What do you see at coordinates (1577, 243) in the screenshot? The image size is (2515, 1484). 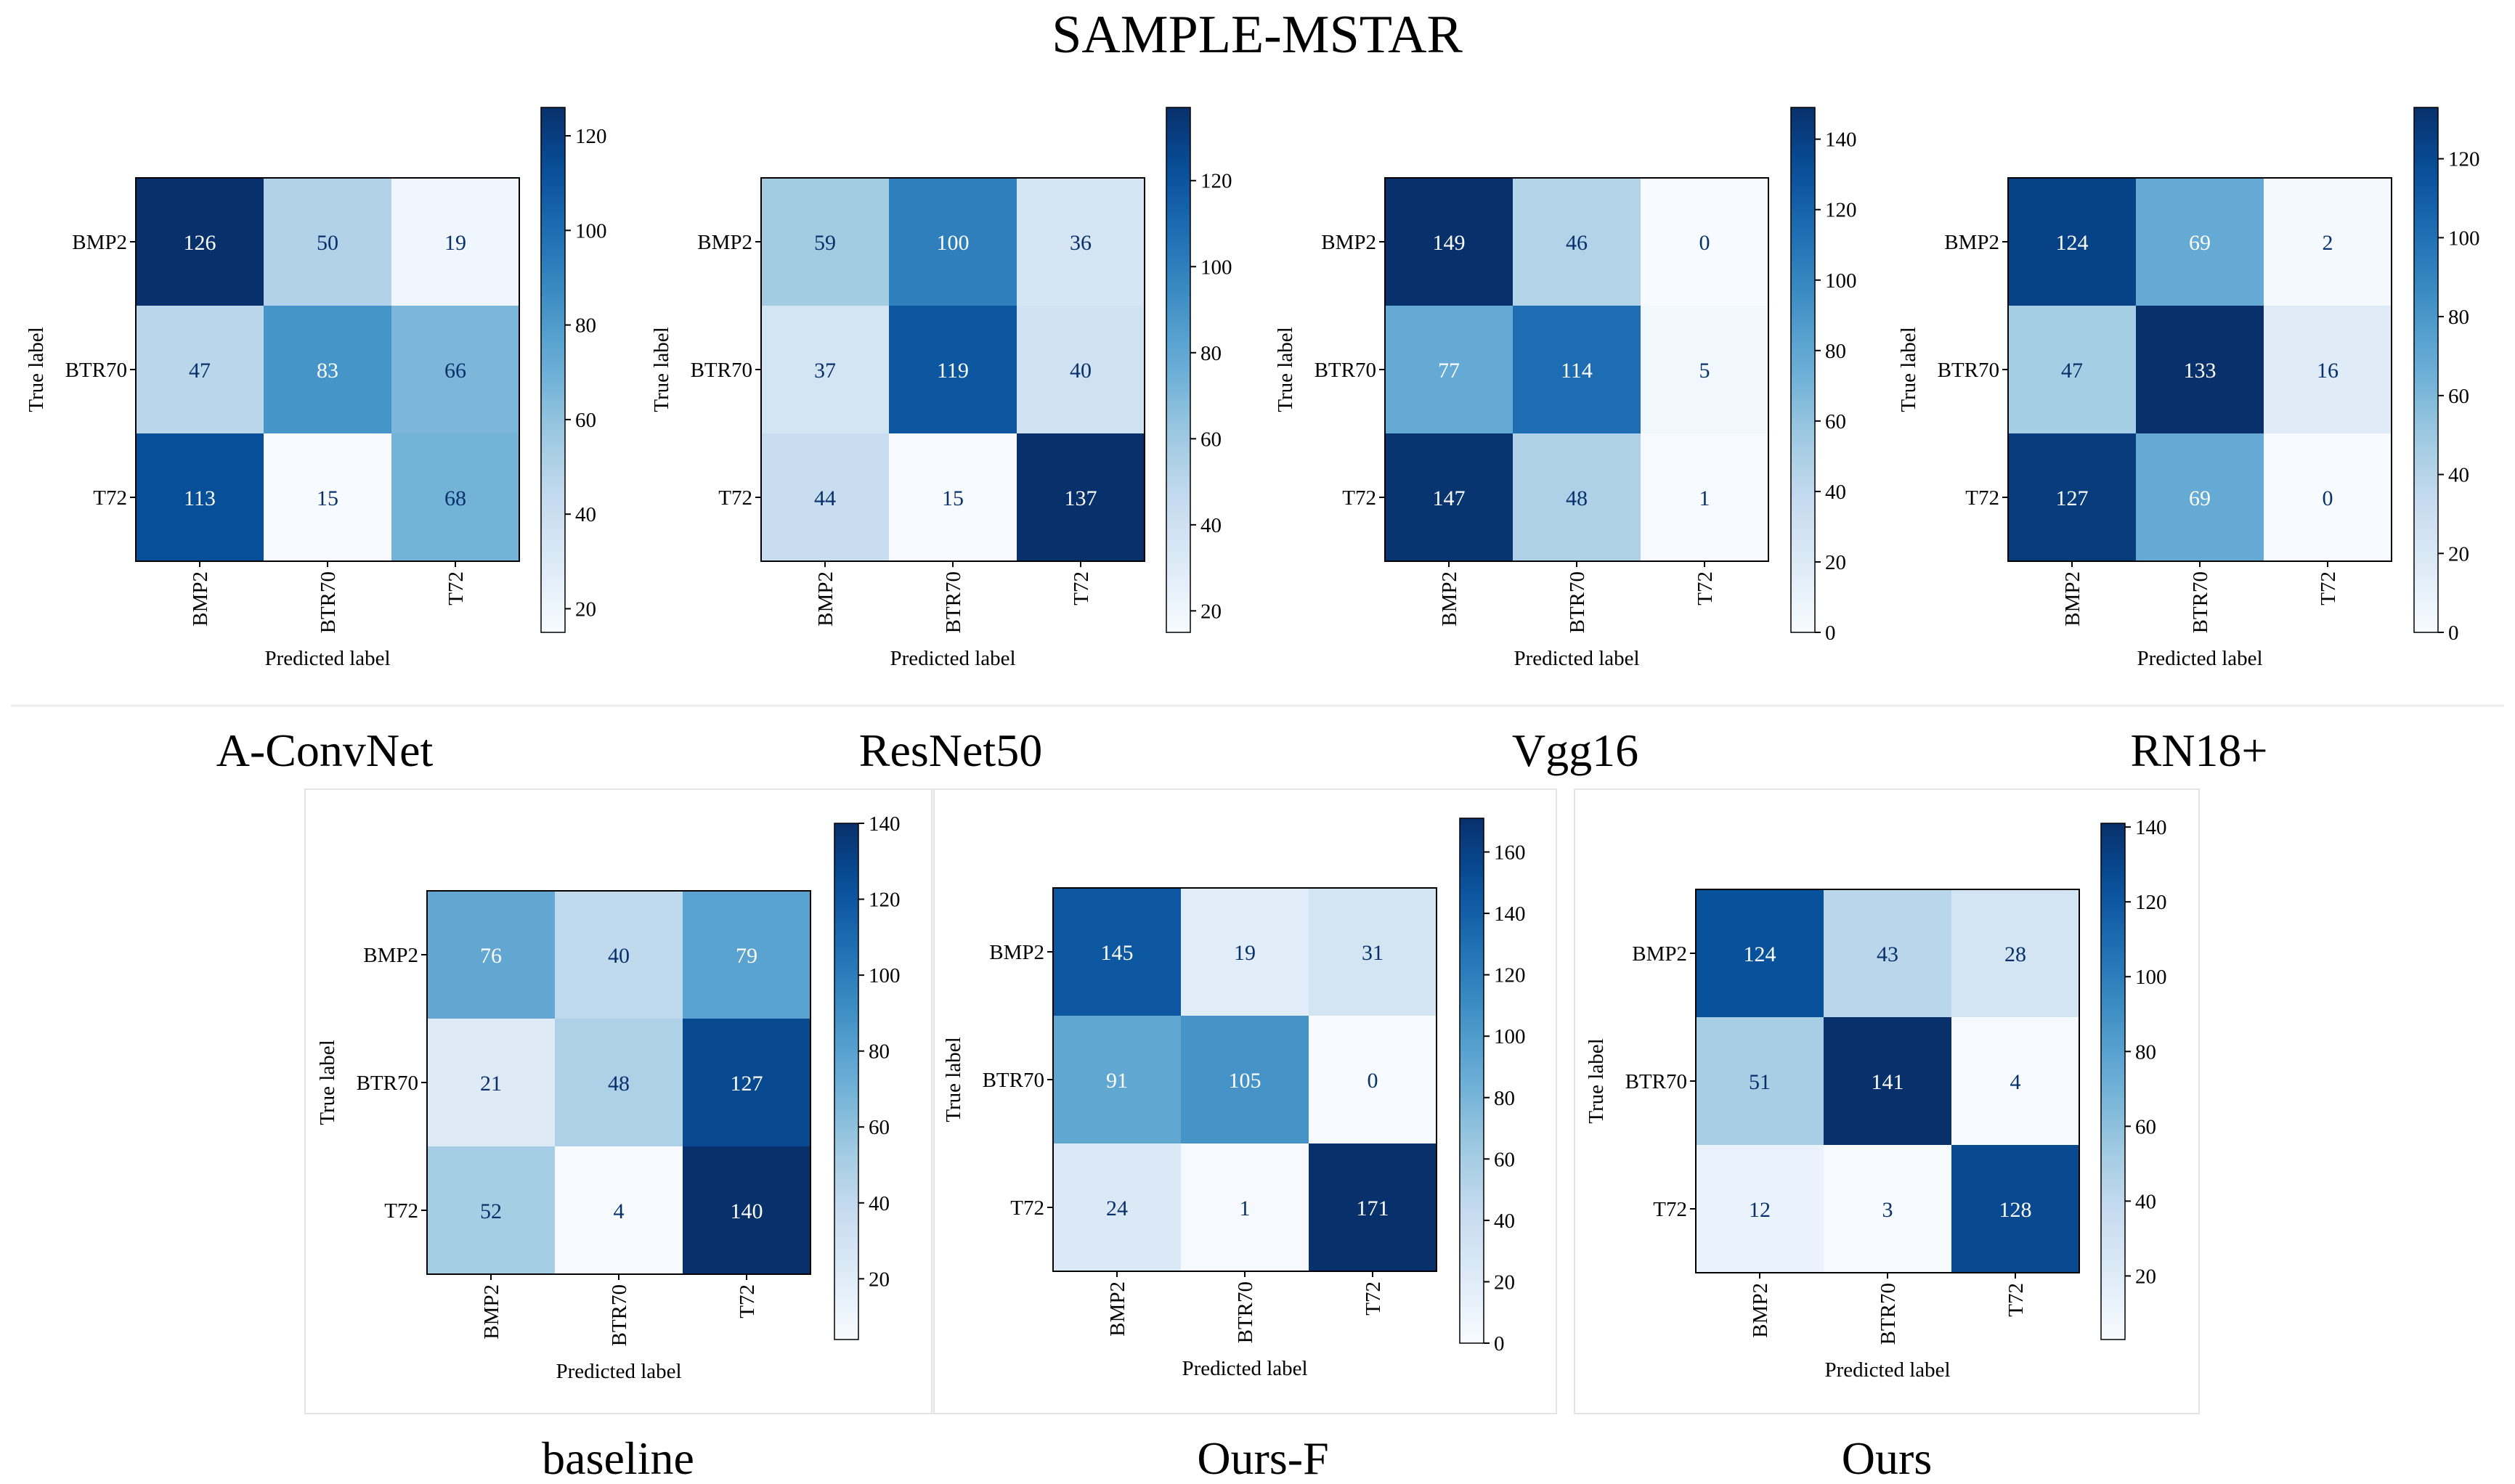 I see `cell-value-label: 46` at bounding box center [1577, 243].